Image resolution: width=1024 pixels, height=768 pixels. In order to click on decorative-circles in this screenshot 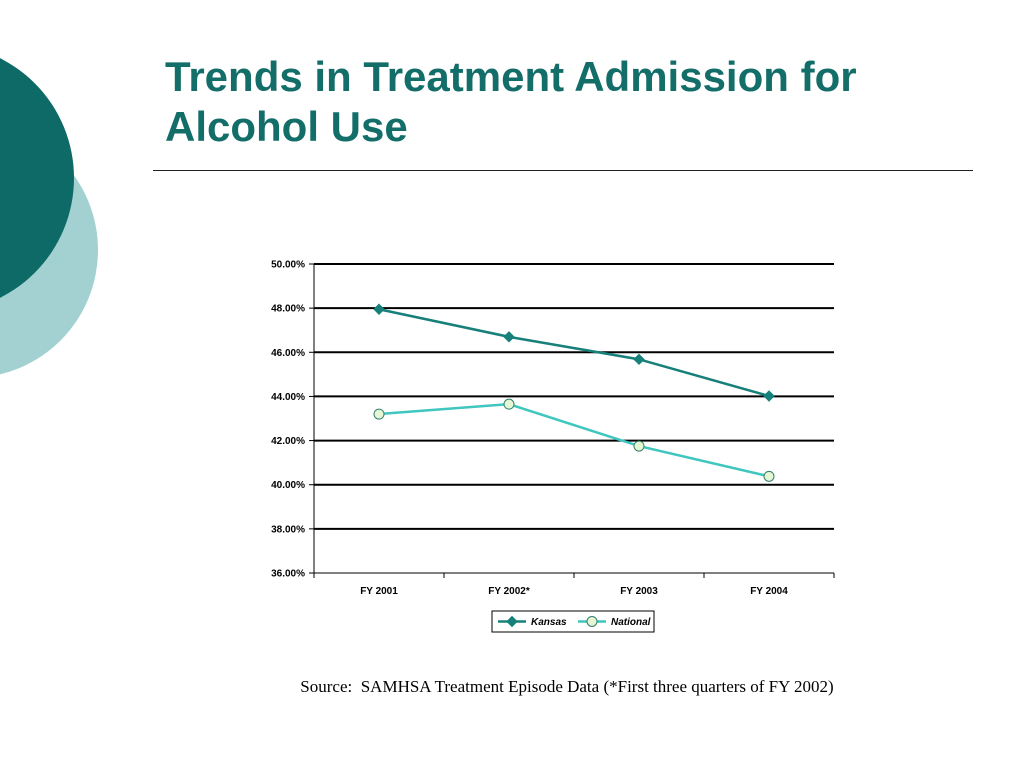, I will do `click(49, 216)`.